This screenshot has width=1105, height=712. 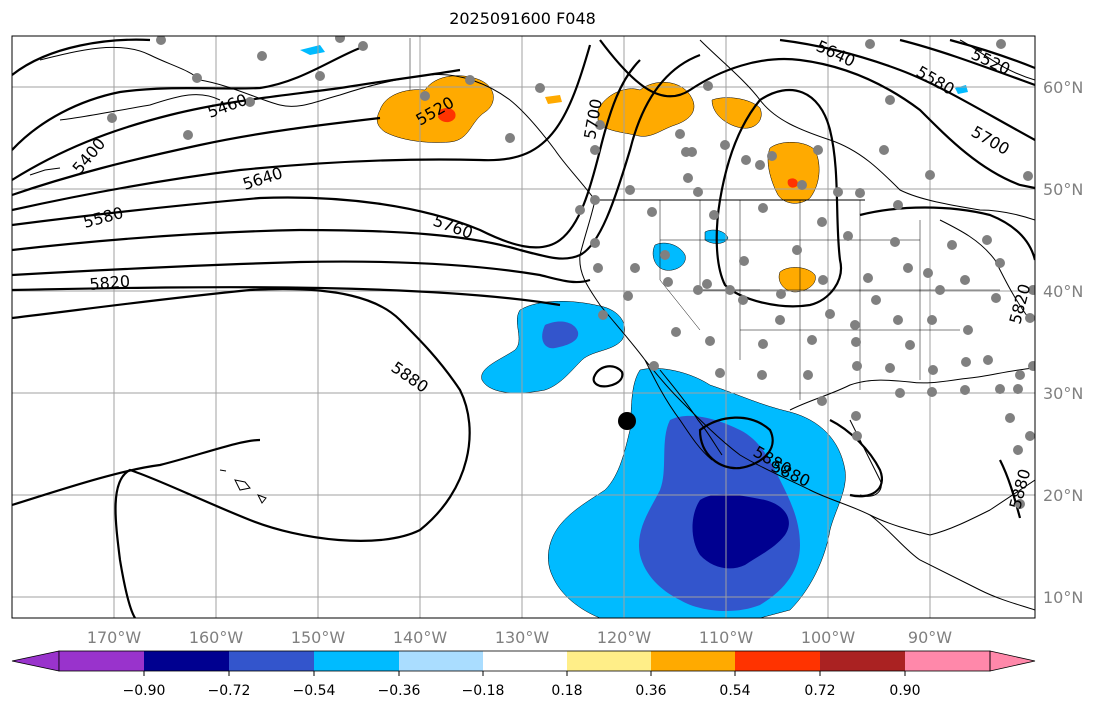 What do you see at coordinates (216, 637) in the screenshot?
I see `lon-tick-label: 160°W` at bounding box center [216, 637].